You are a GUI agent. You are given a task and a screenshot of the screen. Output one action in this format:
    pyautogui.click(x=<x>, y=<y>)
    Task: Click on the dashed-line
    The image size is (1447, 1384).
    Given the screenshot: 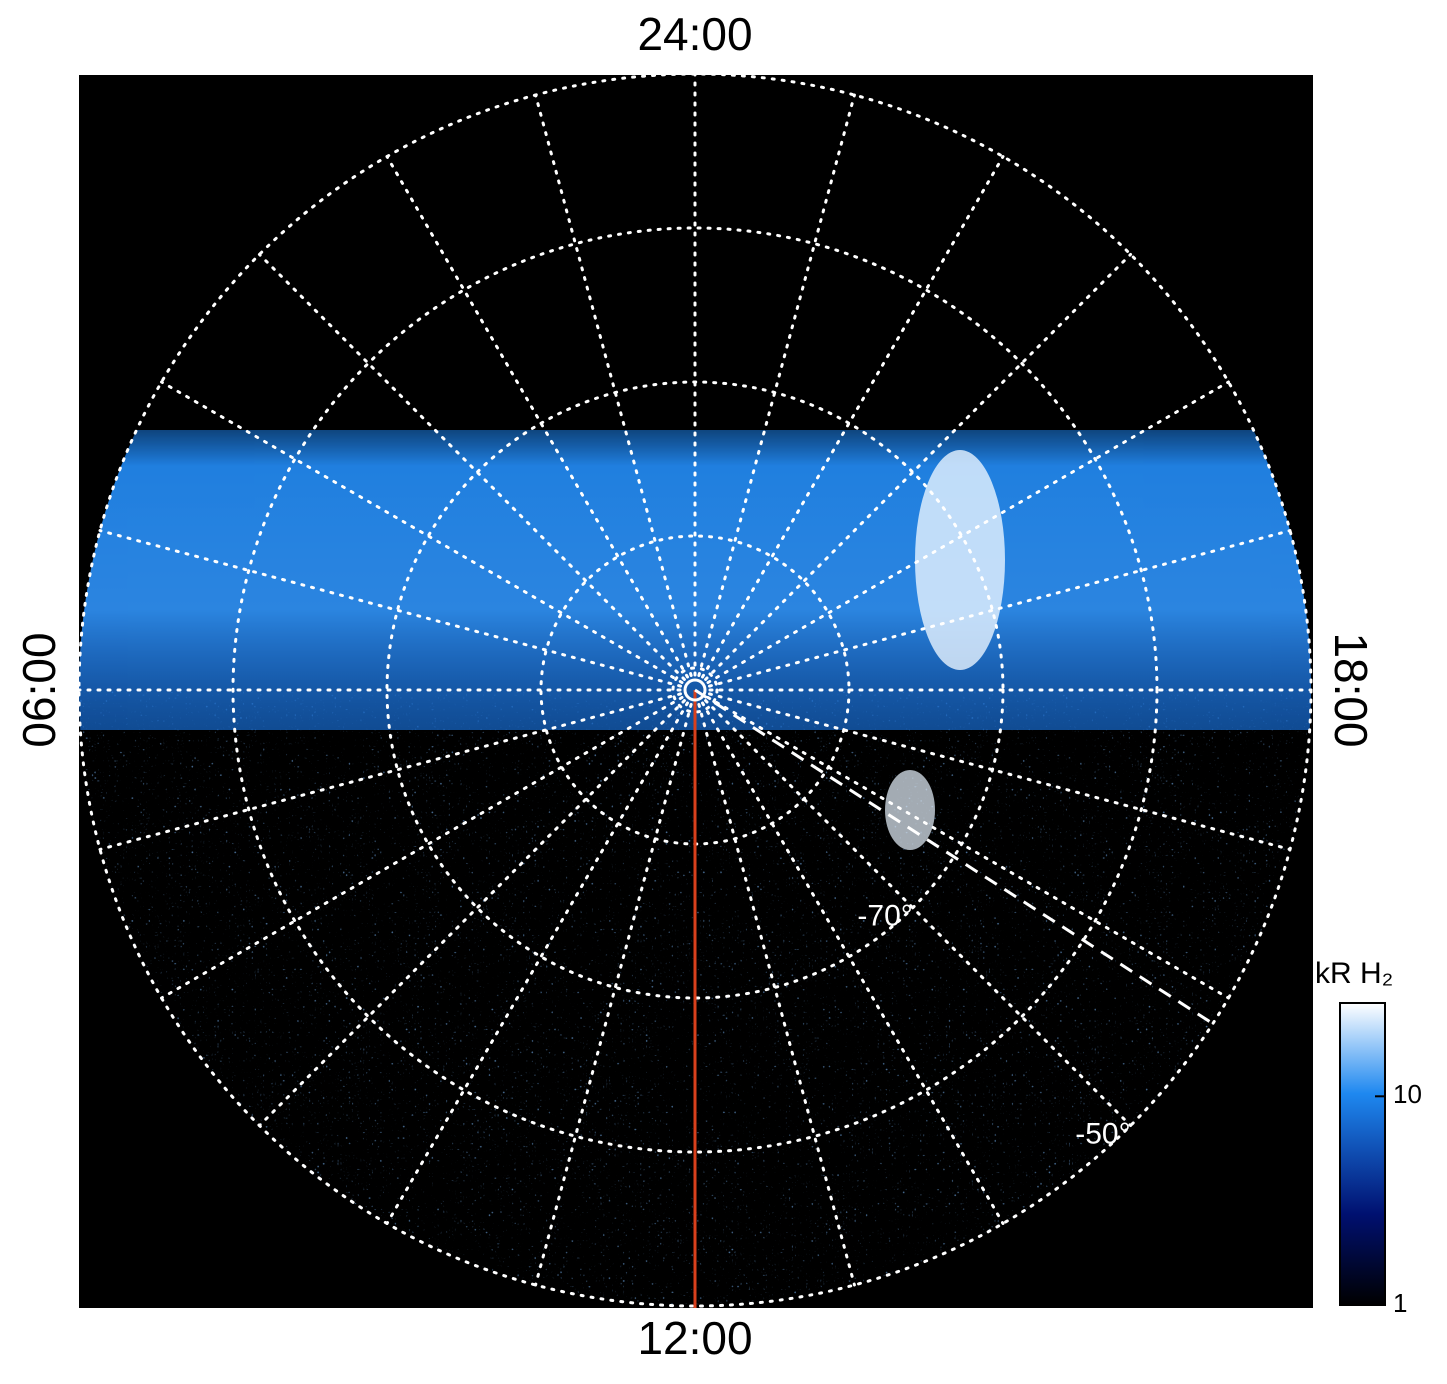 What is the action you would take?
    pyautogui.click(x=955, y=857)
    